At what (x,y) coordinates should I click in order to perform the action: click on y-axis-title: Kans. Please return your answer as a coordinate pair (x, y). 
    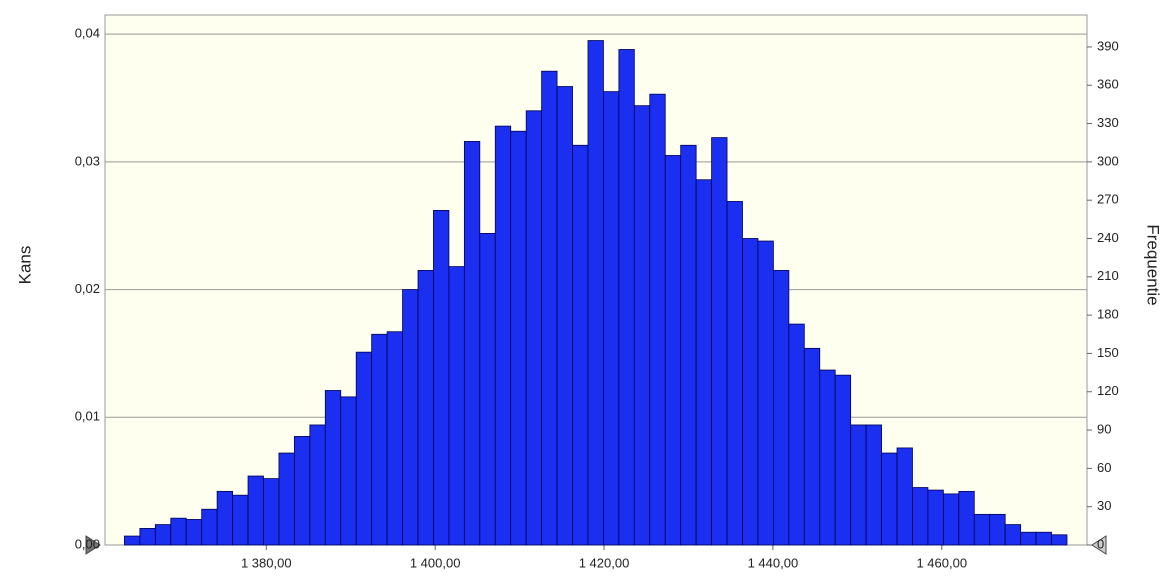
    Looking at the image, I should click on (24, 265).